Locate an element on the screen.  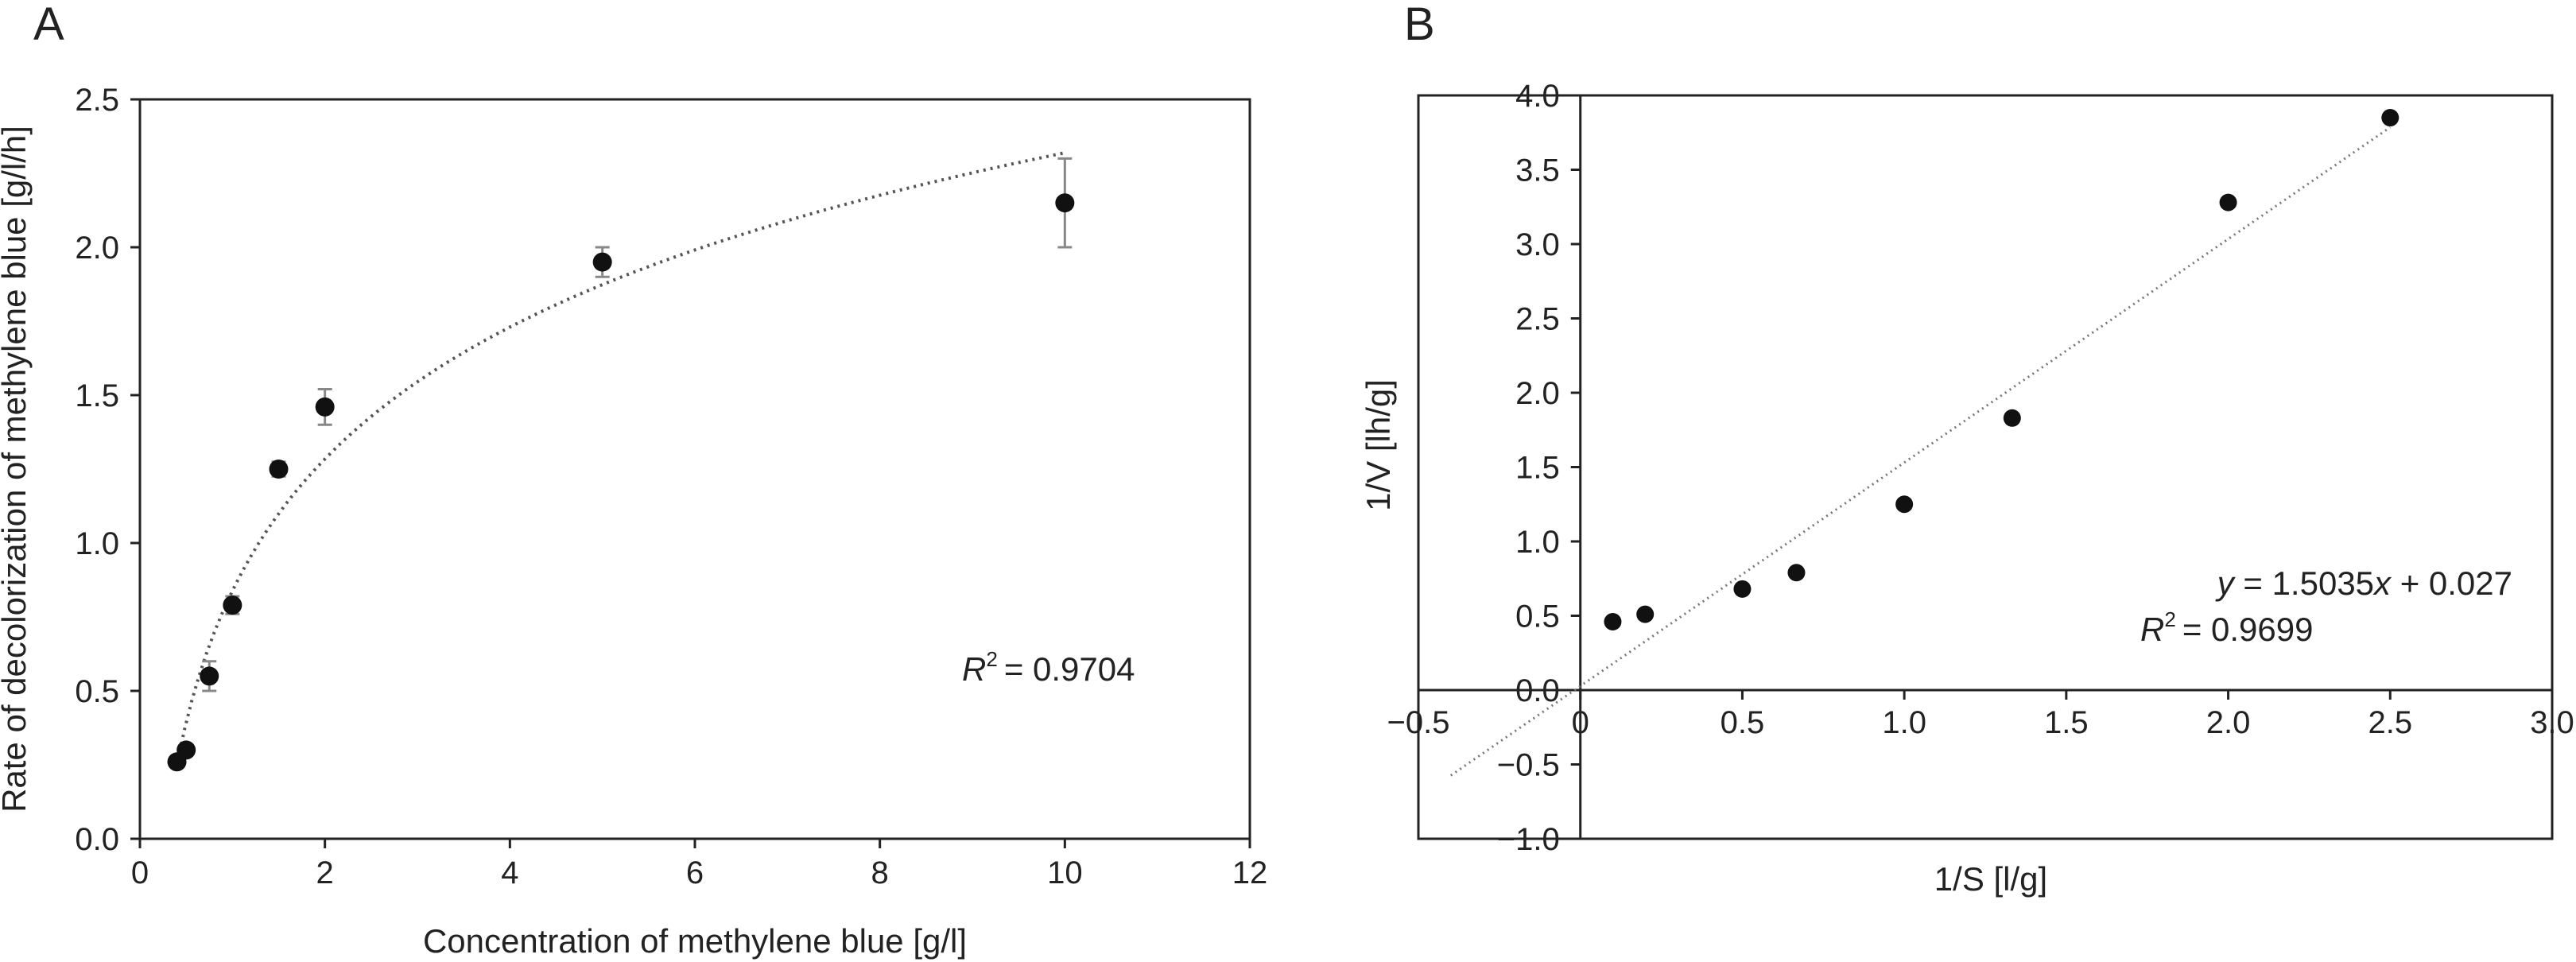
panel-a-y-tick-labels: 0.0 0.5 1.0 1.5 2.0 2.5 is located at coordinates (108, 470).